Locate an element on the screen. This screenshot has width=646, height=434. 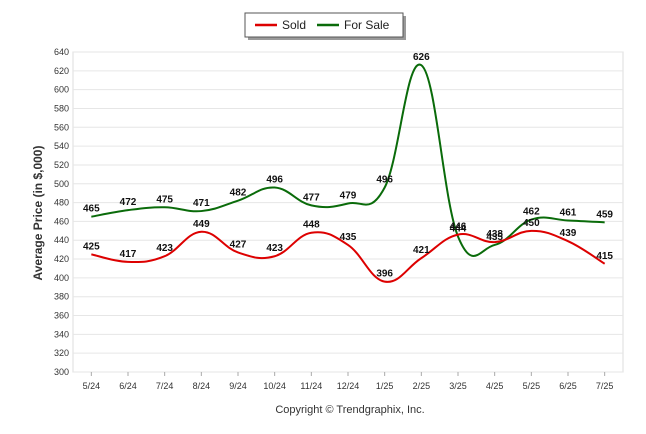
data-label-for-sale: 477 is located at coordinates (311, 197).